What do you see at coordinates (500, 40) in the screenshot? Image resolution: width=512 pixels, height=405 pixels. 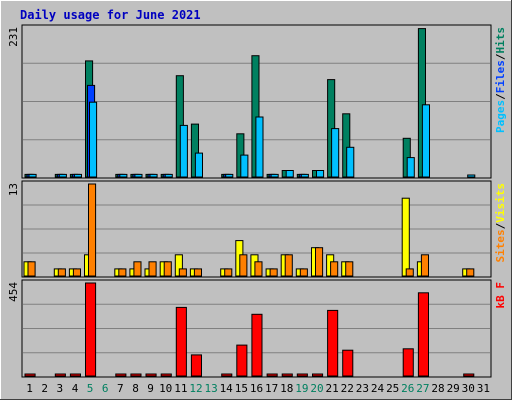 I see `legend-hits: Hits` at bounding box center [500, 40].